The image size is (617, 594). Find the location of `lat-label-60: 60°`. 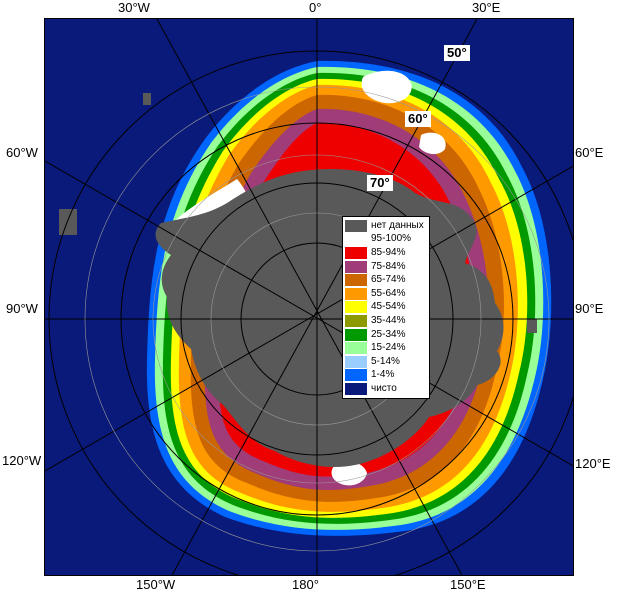

lat-label-60: 60° is located at coordinates (418, 119).